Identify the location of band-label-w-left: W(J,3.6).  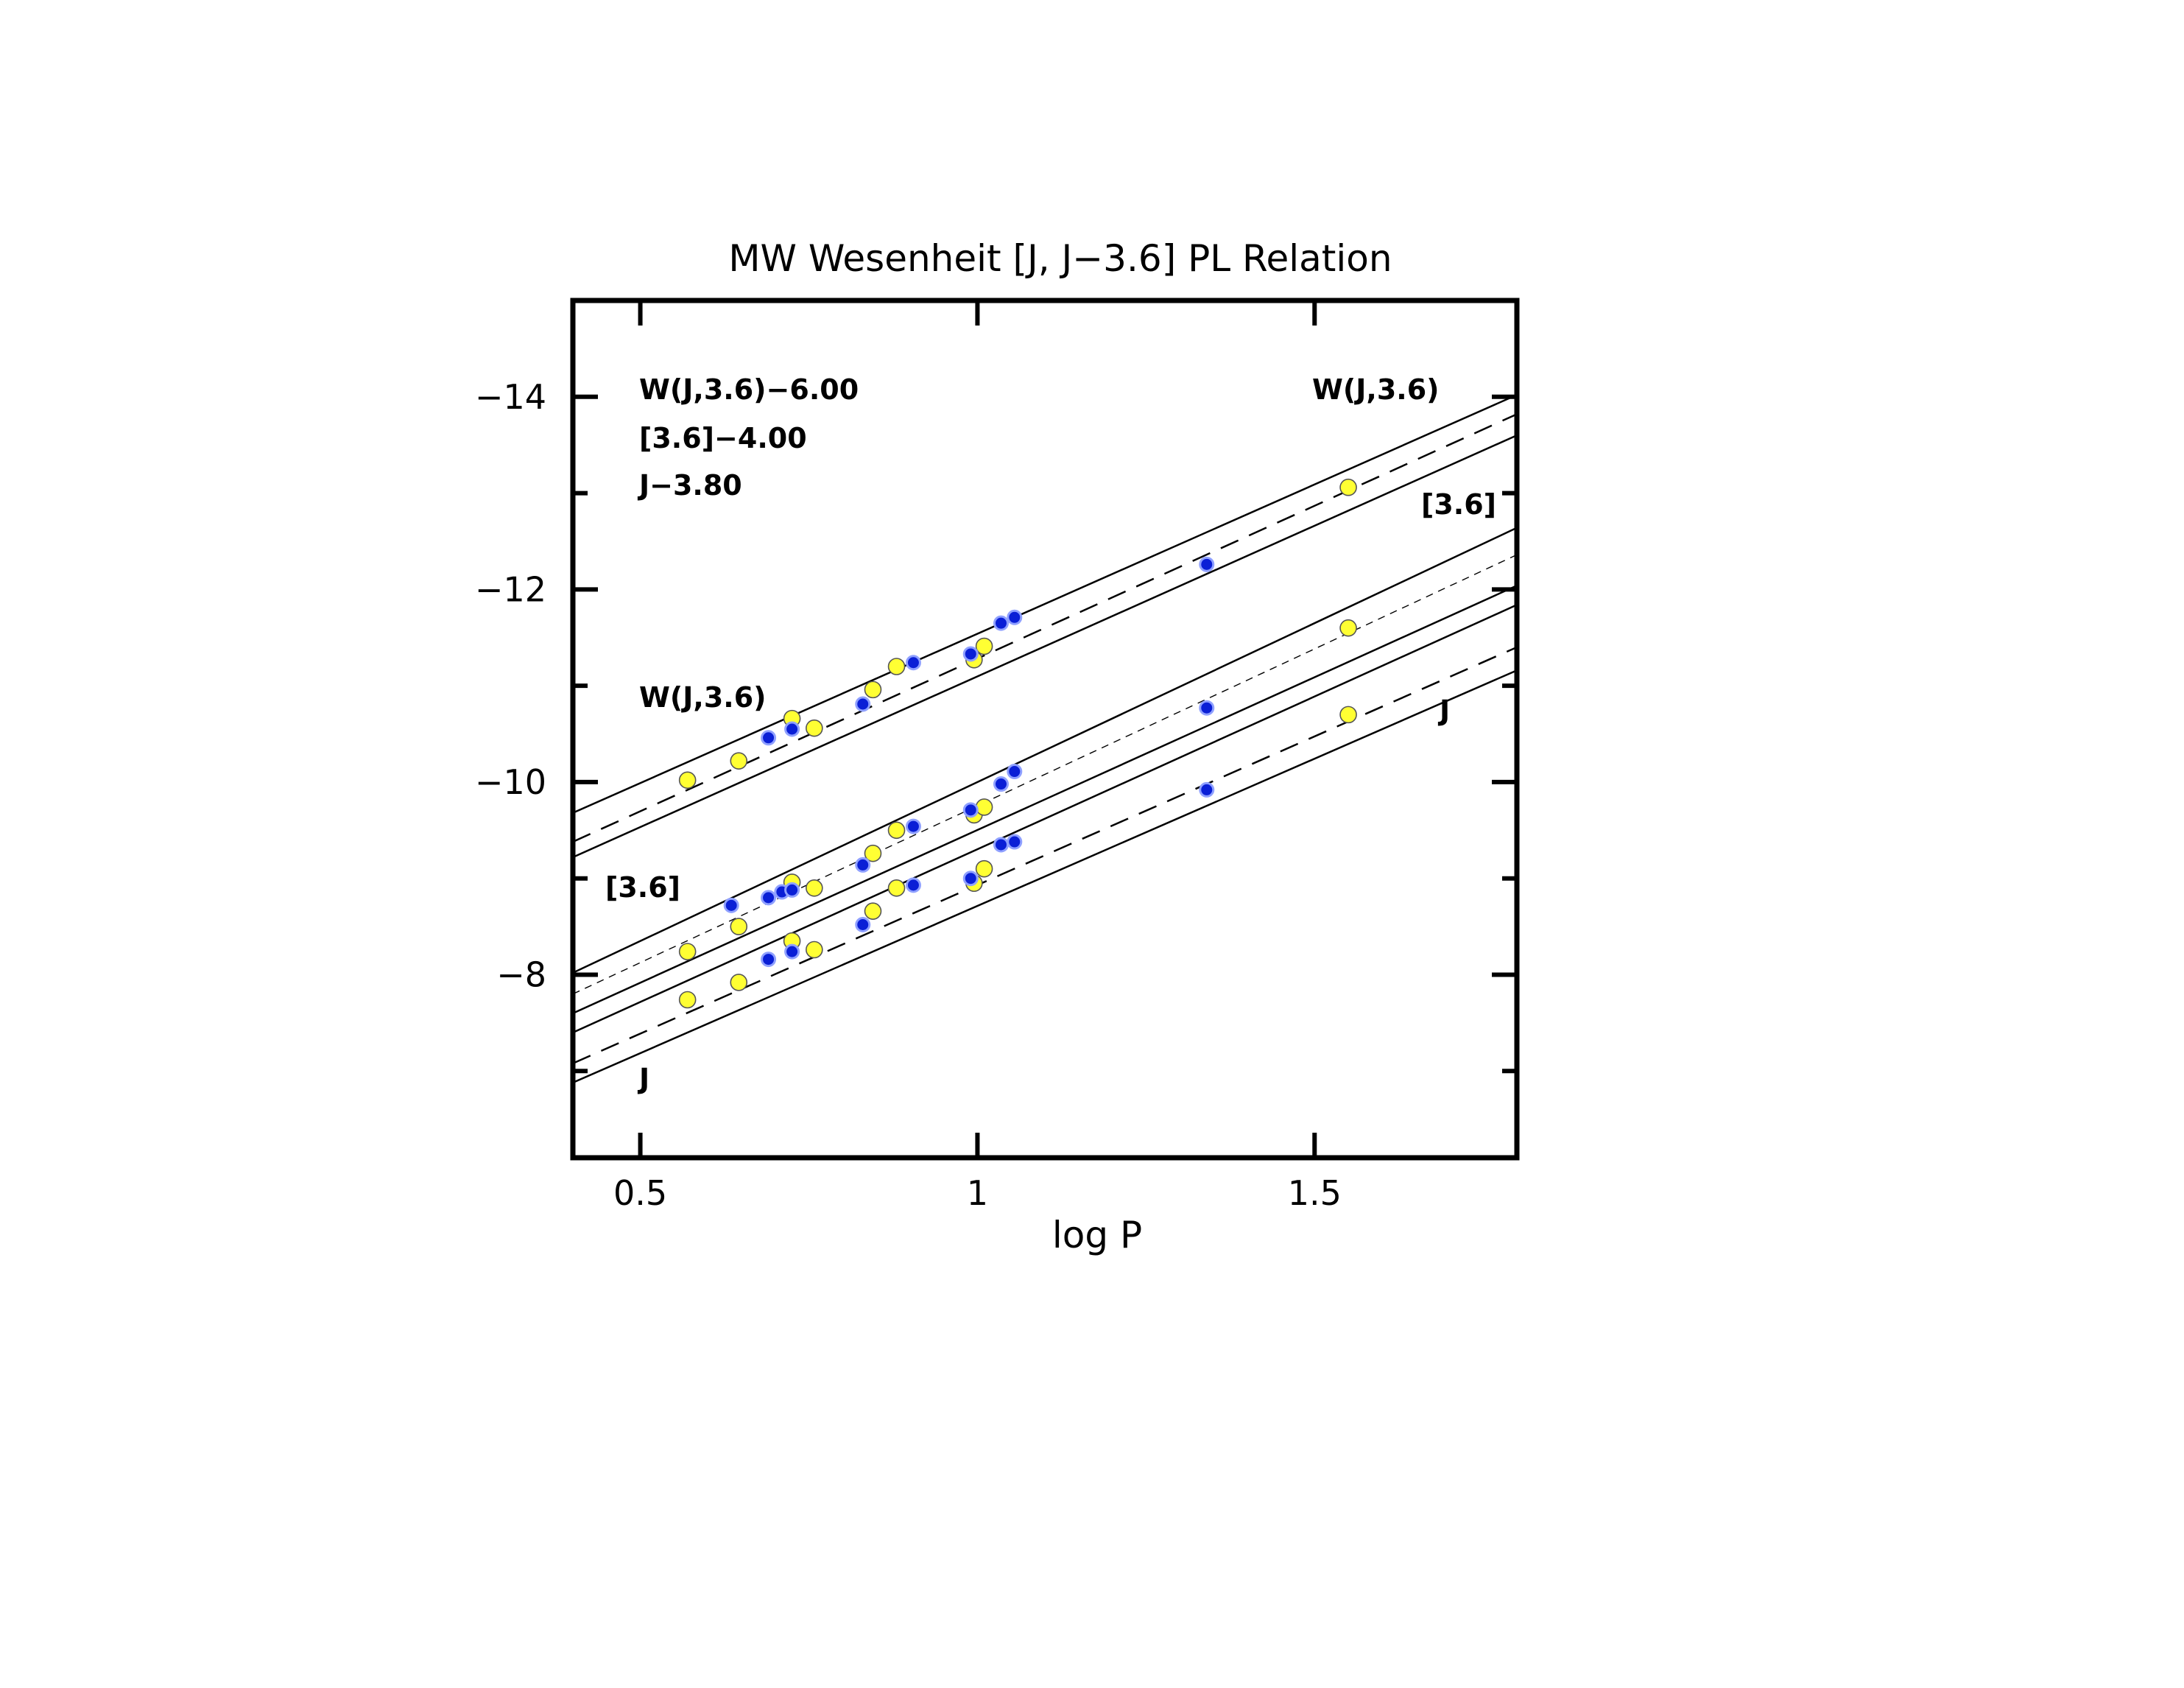
(703, 697).